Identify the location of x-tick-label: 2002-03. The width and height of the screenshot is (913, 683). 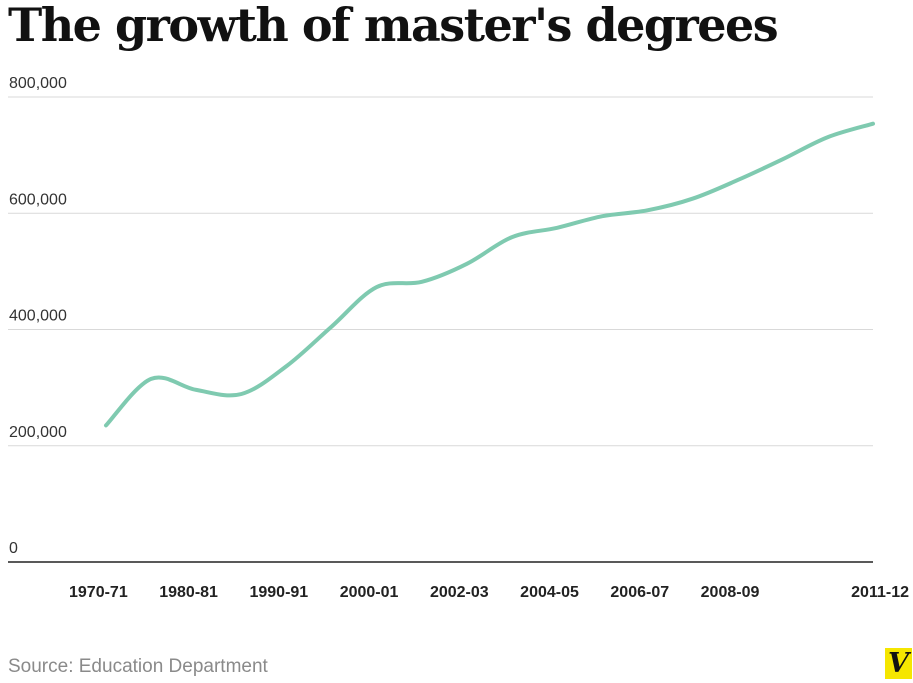
(459, 592).